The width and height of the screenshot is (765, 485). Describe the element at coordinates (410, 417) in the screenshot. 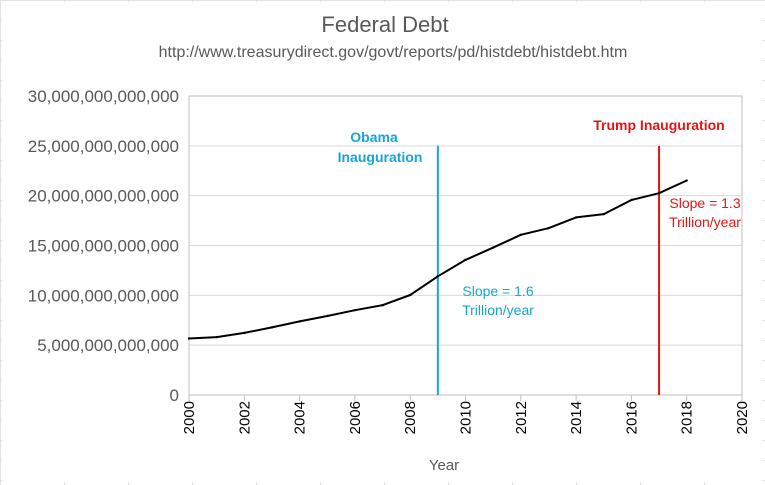

I see `x-tick-label: 2008` at that location.